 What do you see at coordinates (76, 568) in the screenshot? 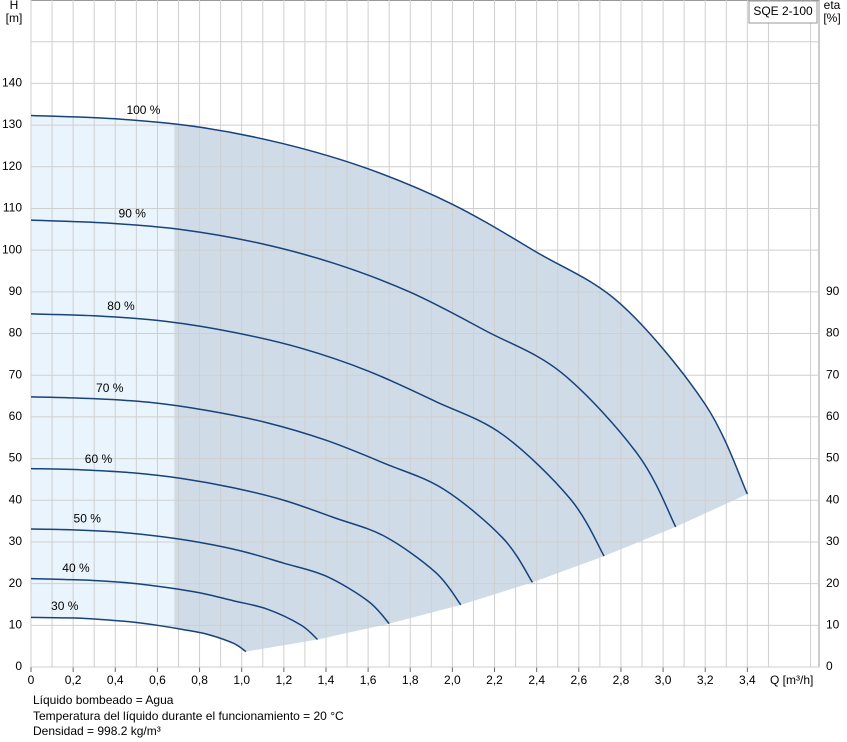
I see `curve-label: 40 %` at bounding box center [76, 568].